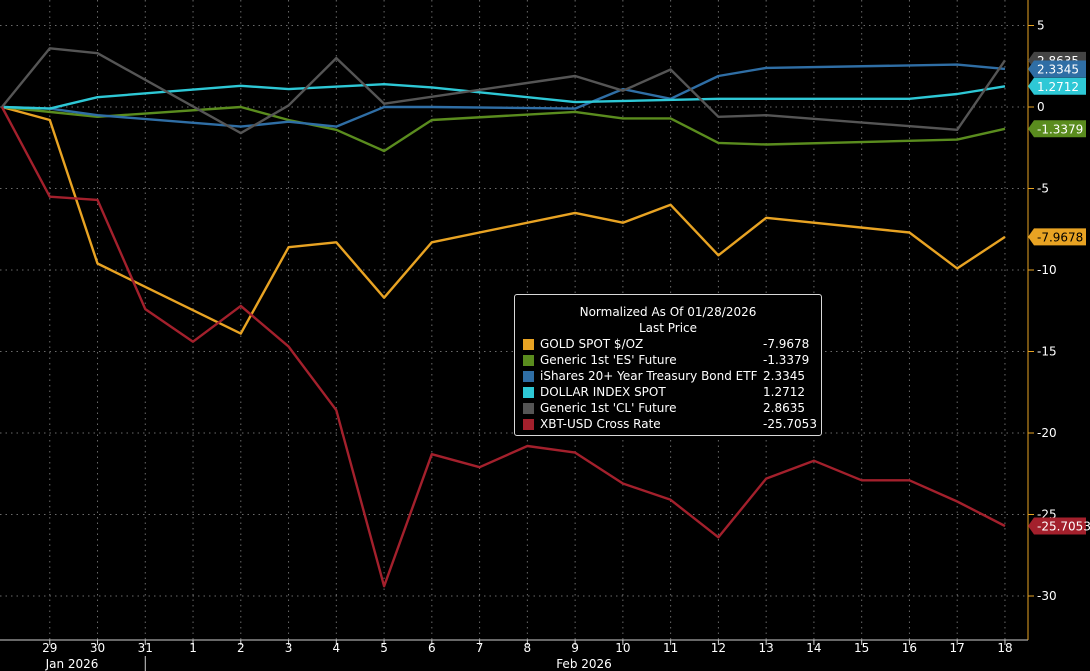 This screenshot has height=671, width=1090. I want to click on end-value-label: 1.2712, so click(1058, 87).